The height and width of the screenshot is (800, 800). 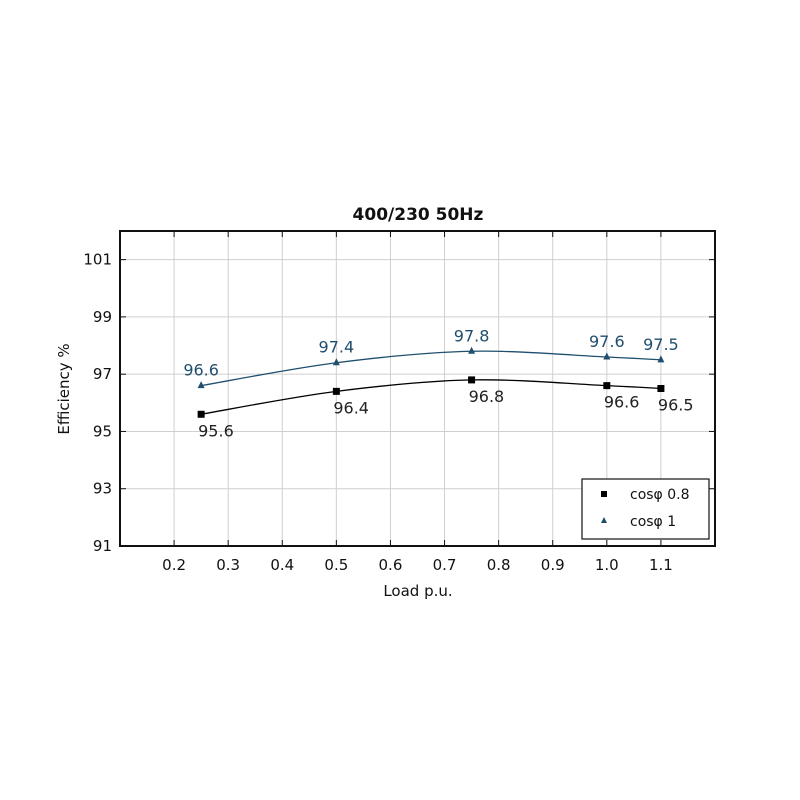 I want to click on x-tick-label: 0.7, so click(x=445, y=565).